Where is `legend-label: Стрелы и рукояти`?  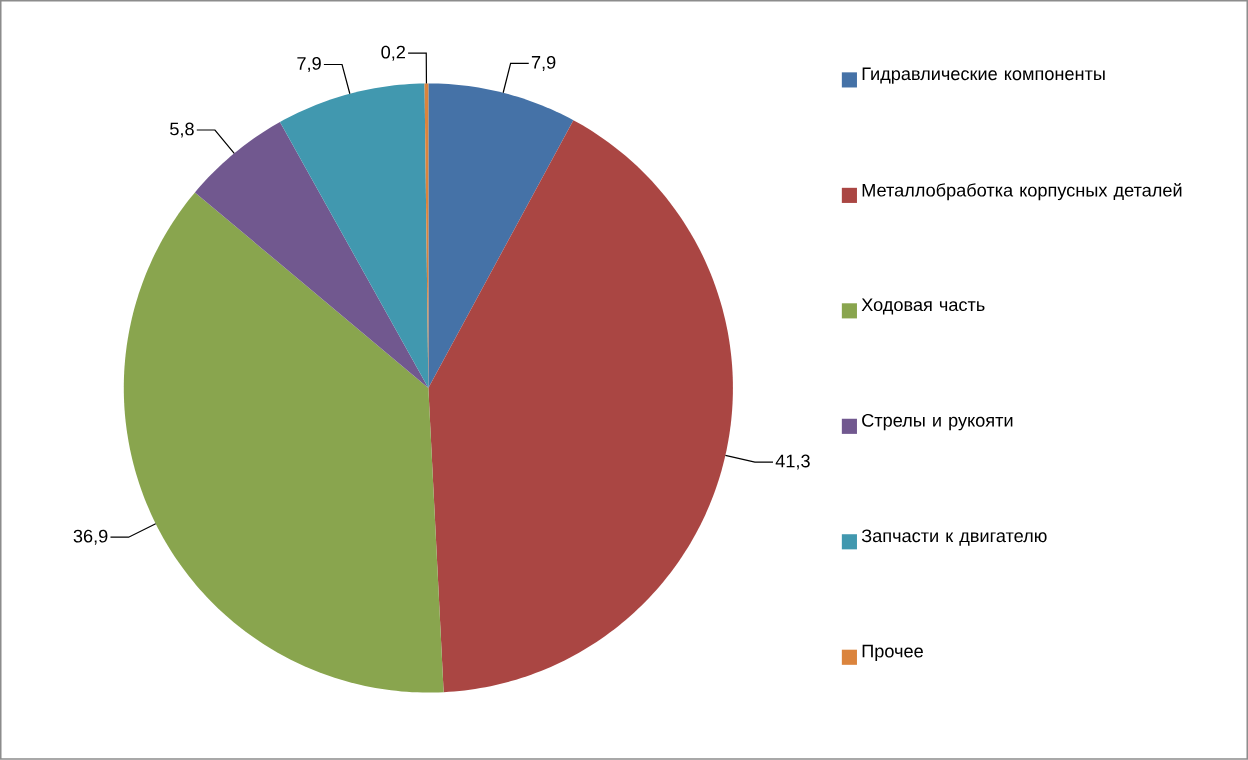
legend-label: Стрелы и рукояти is located at coordinates (937, 422).